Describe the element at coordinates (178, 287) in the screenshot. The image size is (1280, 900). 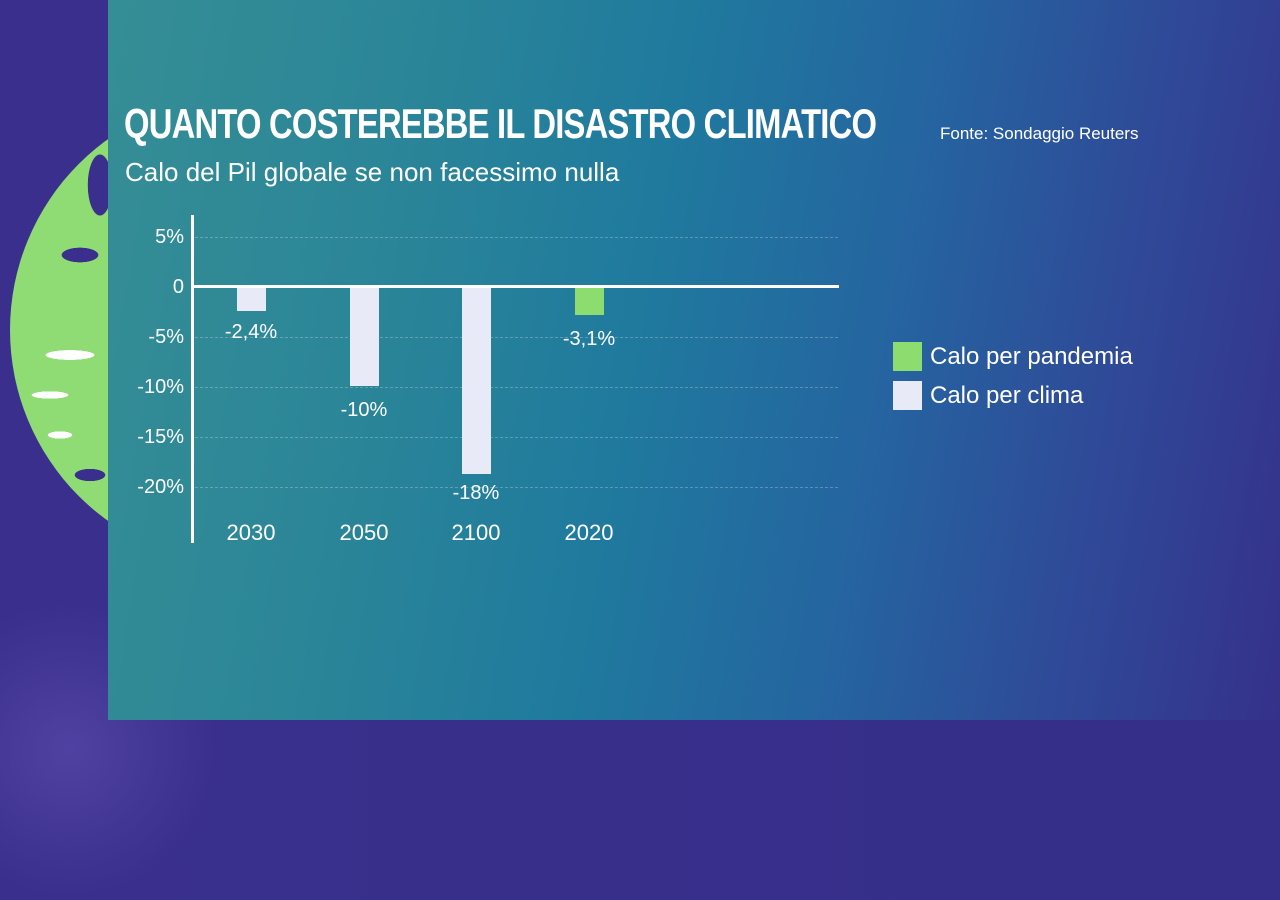
I see `y-tick-label: 0` at that location.